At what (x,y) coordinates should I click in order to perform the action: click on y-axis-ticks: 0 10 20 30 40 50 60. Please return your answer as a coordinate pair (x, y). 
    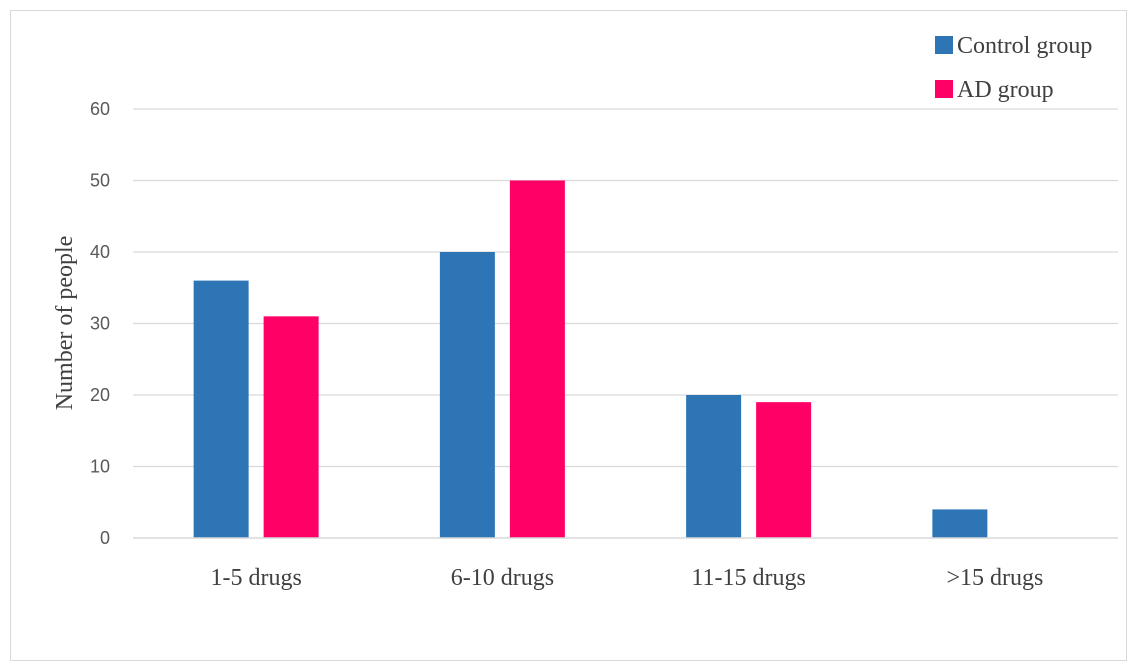
    Looking at the image, I should click on (100, 323).